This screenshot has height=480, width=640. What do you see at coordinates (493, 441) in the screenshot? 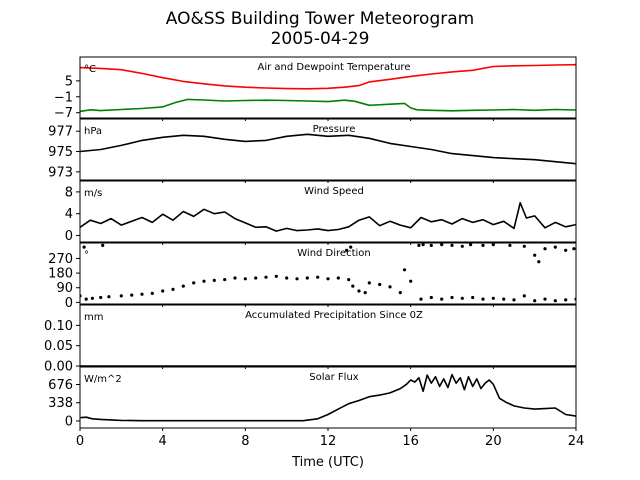
I see `x-tick-label: 20` at bounding box center [493, 441].